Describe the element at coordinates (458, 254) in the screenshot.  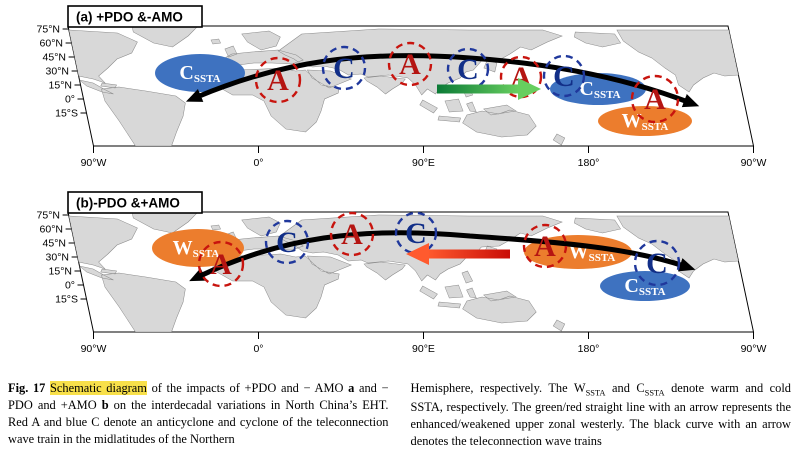
I see `weakened-westerly-arrow` at that location.